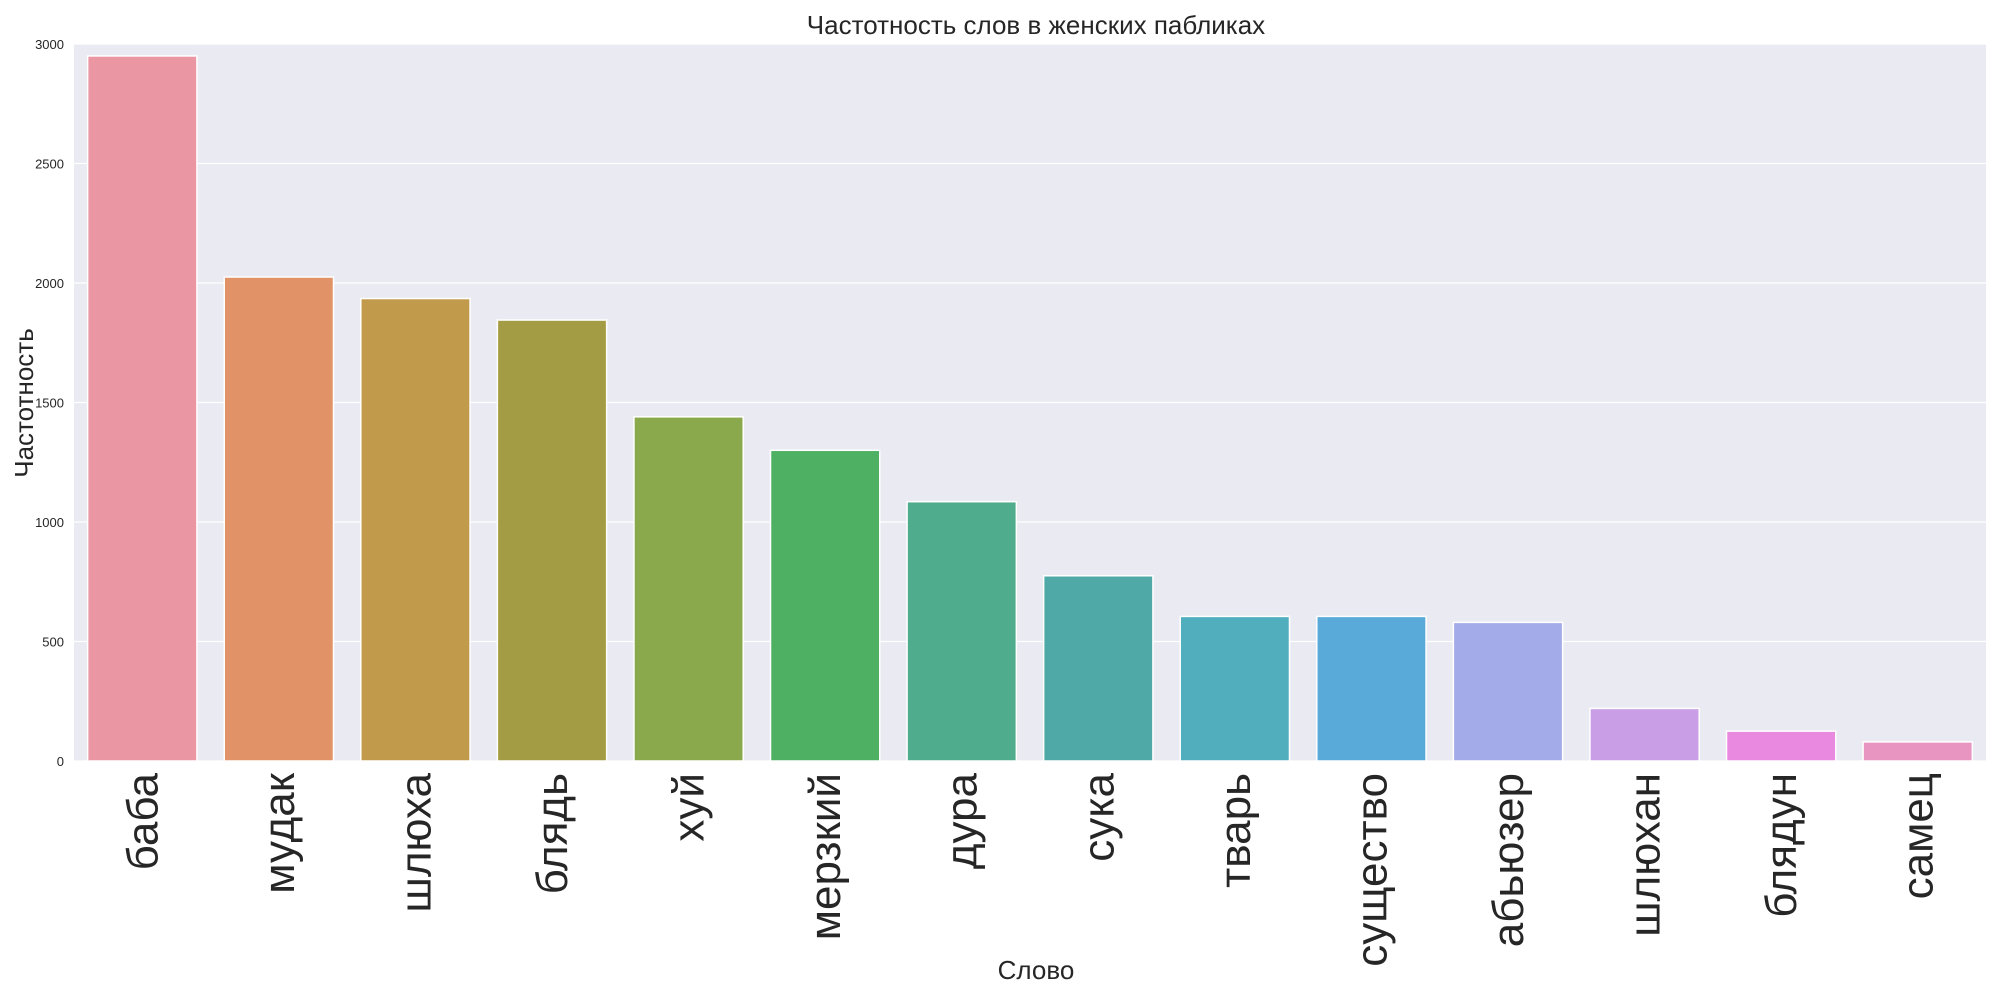 This screenshot has width=2000, height=1000. What do you see at coordinates (552, 833) in the screenshot?
I see `x-tick-label: блядь` at bounding box center [552, 833].